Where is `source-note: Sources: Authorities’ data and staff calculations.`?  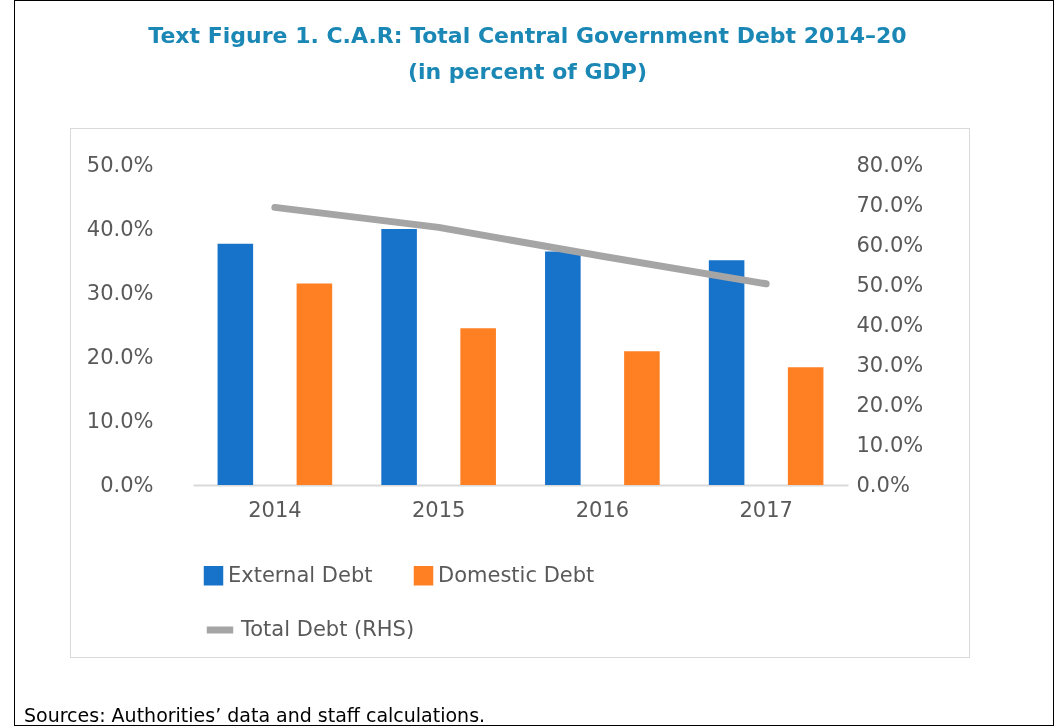 source-note: Sources: Authorities’ data and staff calculations. is located at coordinates (255, 715).